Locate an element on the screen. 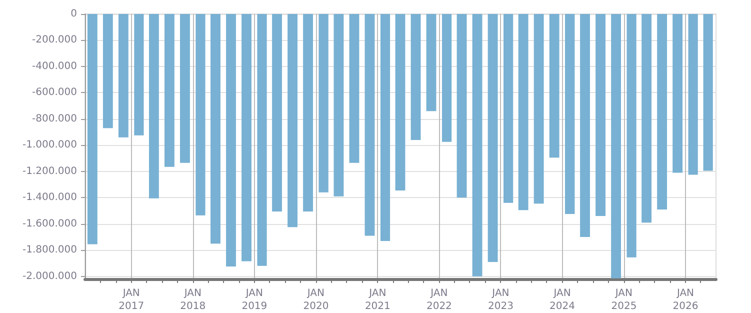 This screenshot has height=313, width=751. y-tick-label: -200.000 is located at coordinates (54, 40).